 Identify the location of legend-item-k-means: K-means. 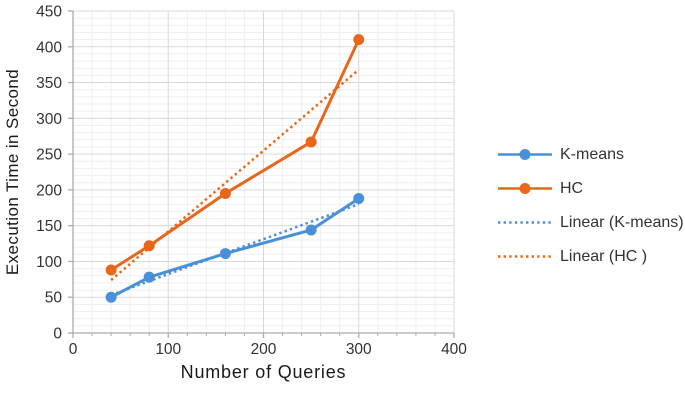
(590, 154).